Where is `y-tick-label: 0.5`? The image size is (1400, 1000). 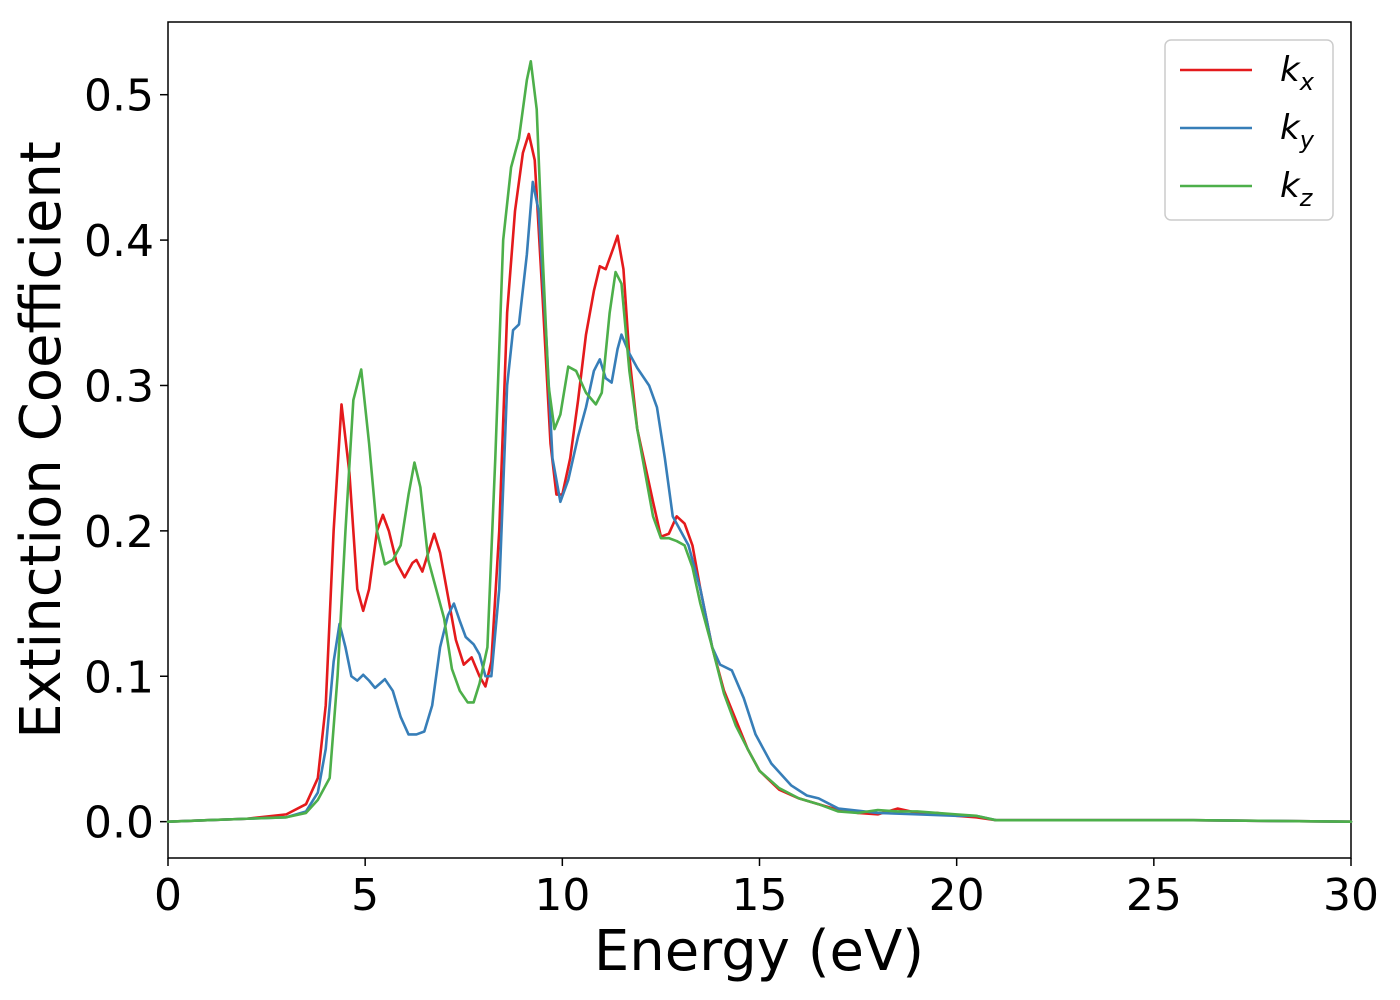 y-tick-label: 0.5 is located at coordinates (119, 96).